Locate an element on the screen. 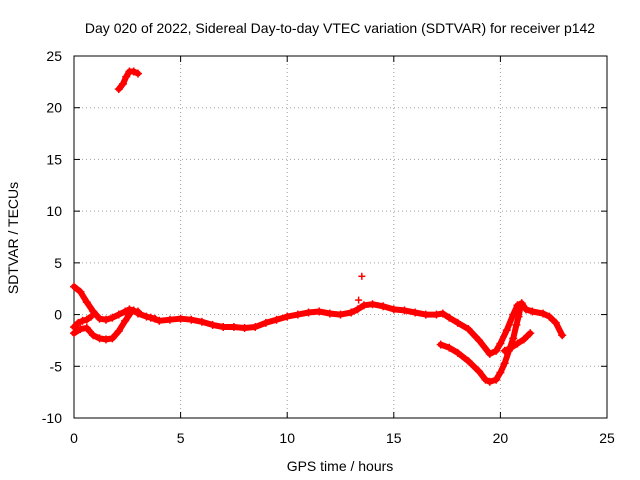  y-tick-label: -10 is located at coordinates (52, 418).